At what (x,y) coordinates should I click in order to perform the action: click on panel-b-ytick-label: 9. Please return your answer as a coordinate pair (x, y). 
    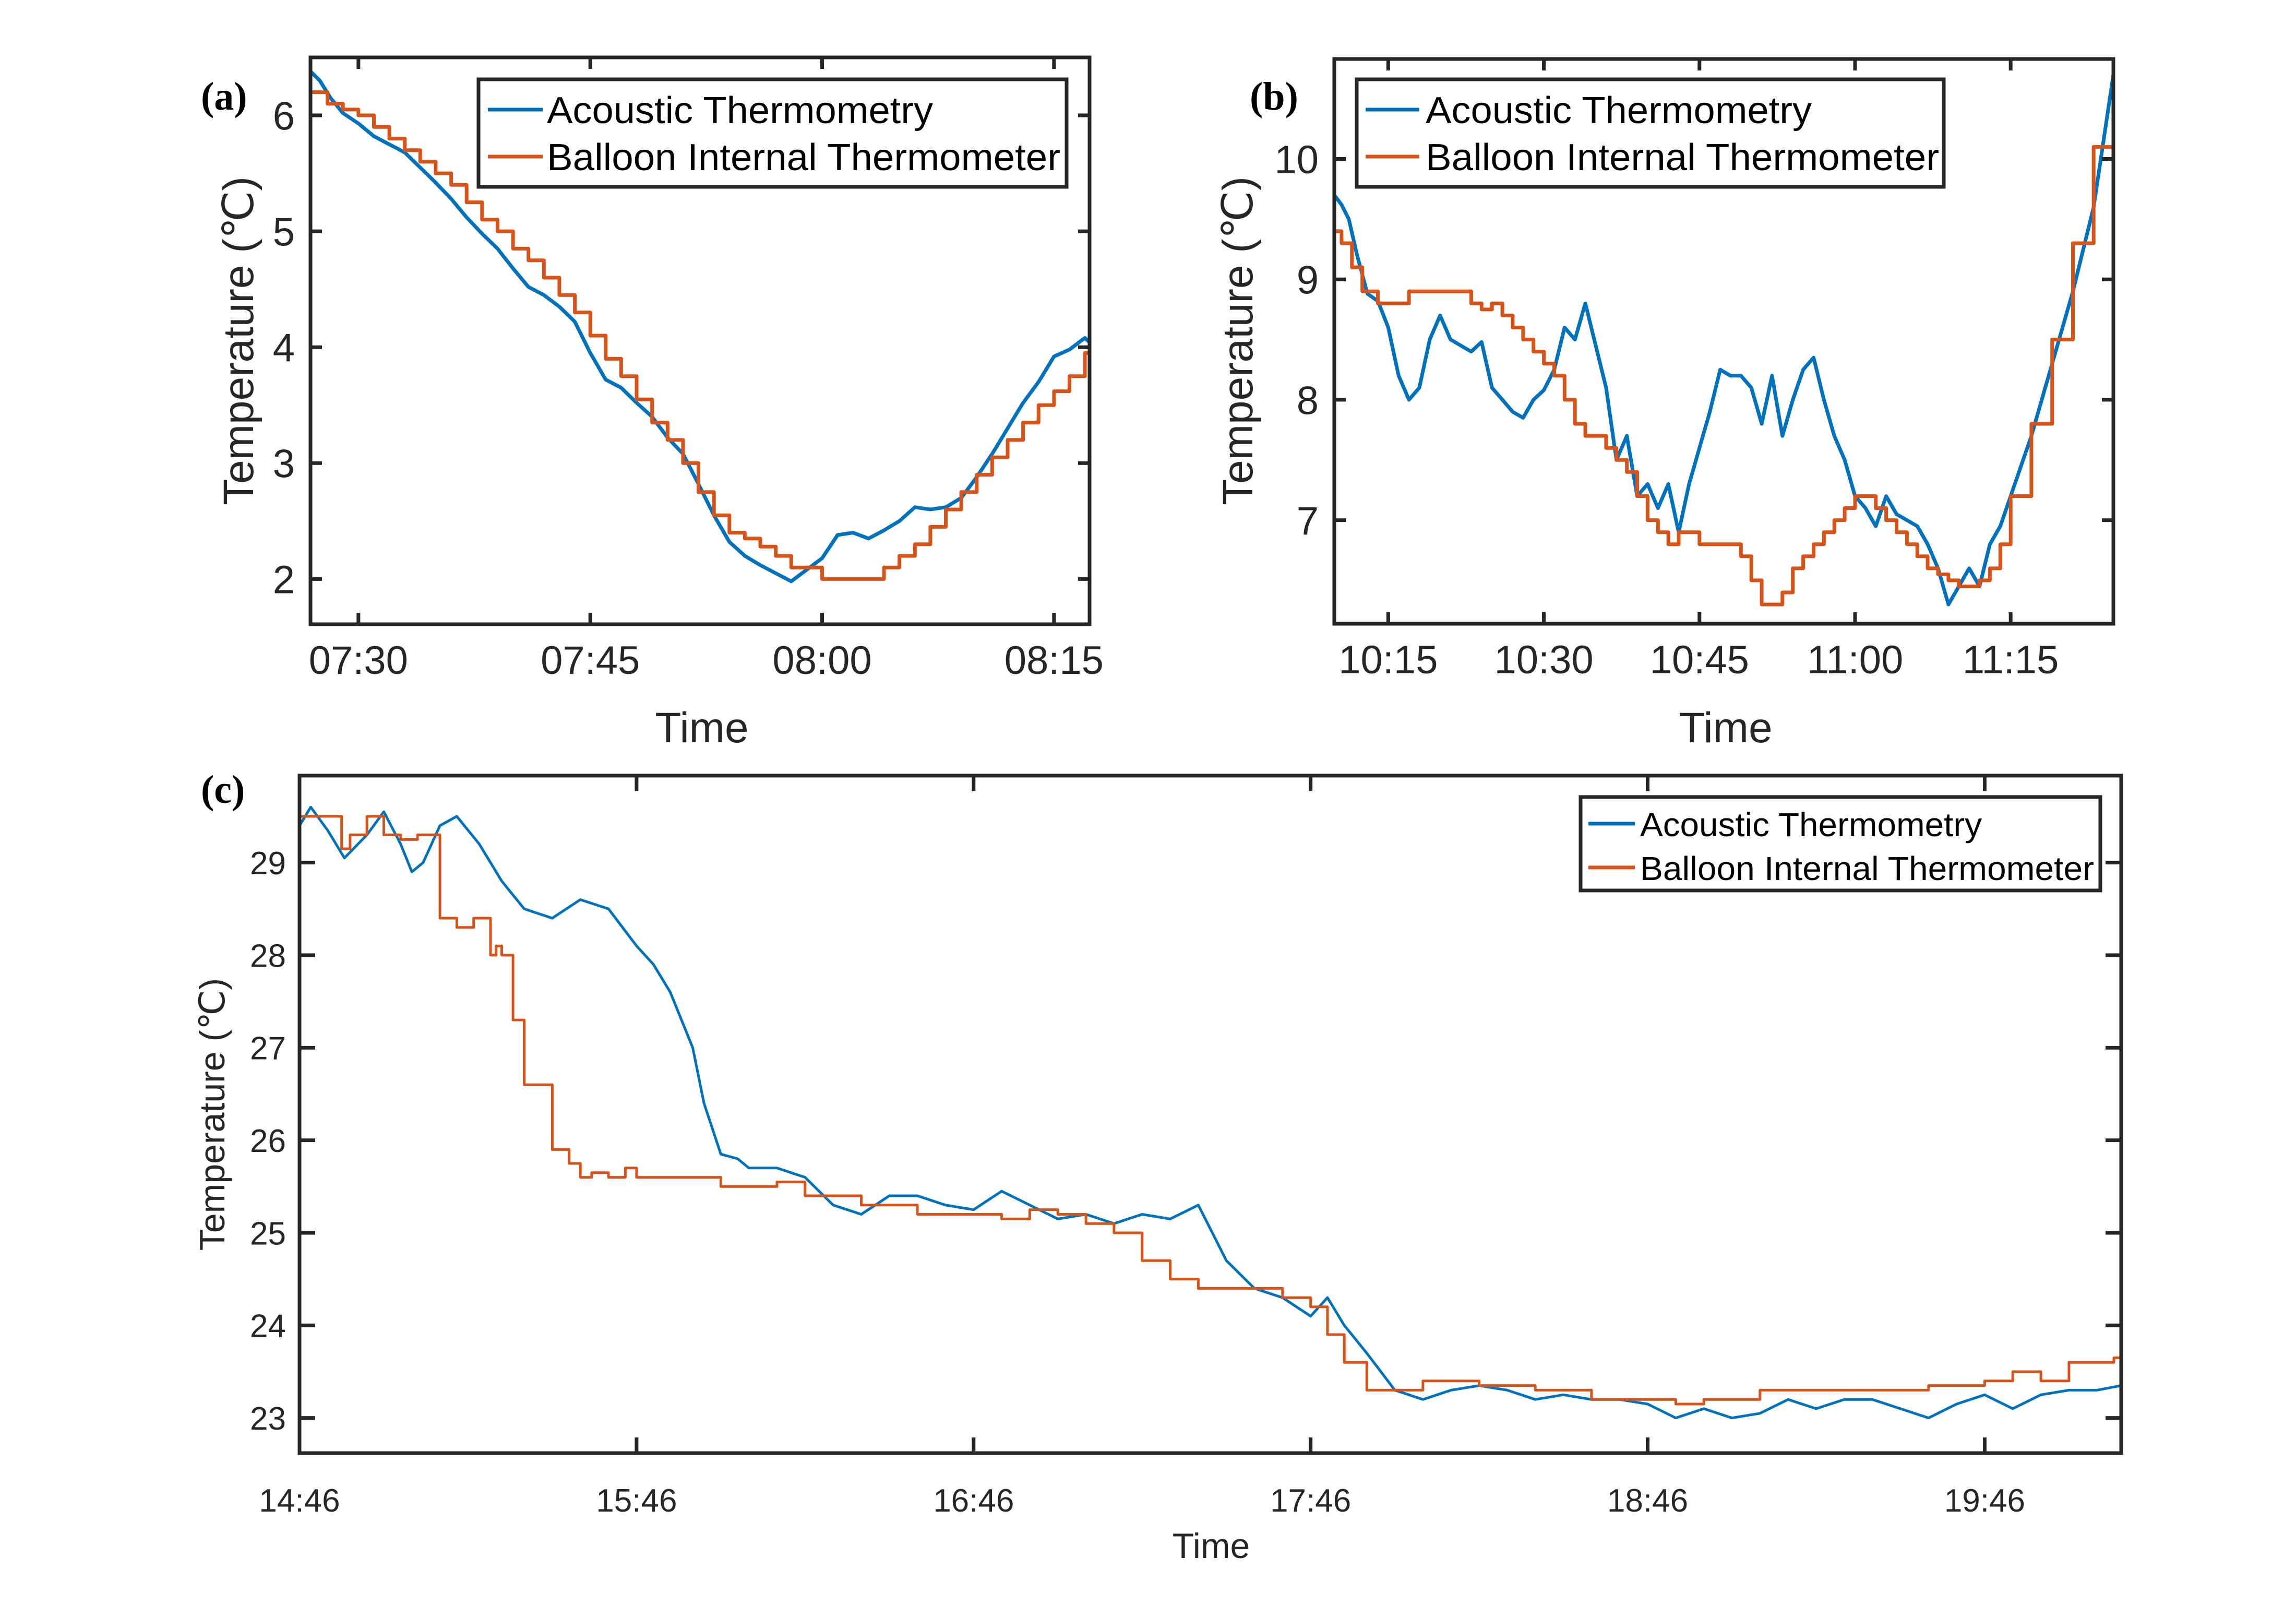
    Looking at the image, I should click on (1308, 281).